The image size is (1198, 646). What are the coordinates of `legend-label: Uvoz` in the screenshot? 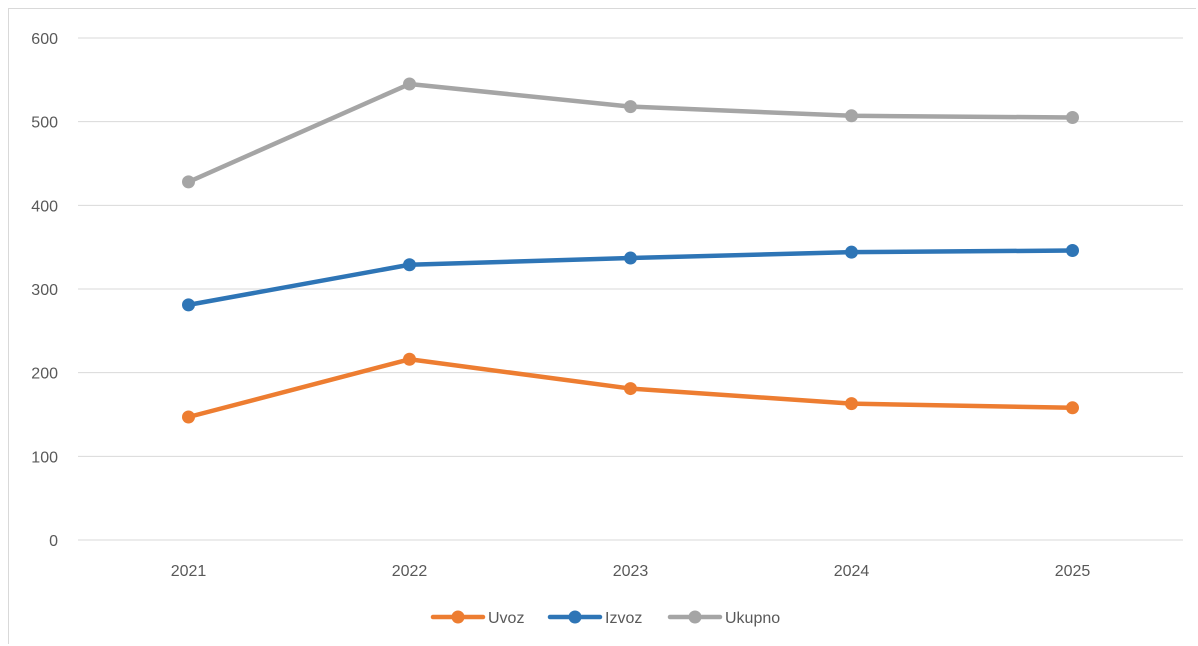 It's located at (506, 618).